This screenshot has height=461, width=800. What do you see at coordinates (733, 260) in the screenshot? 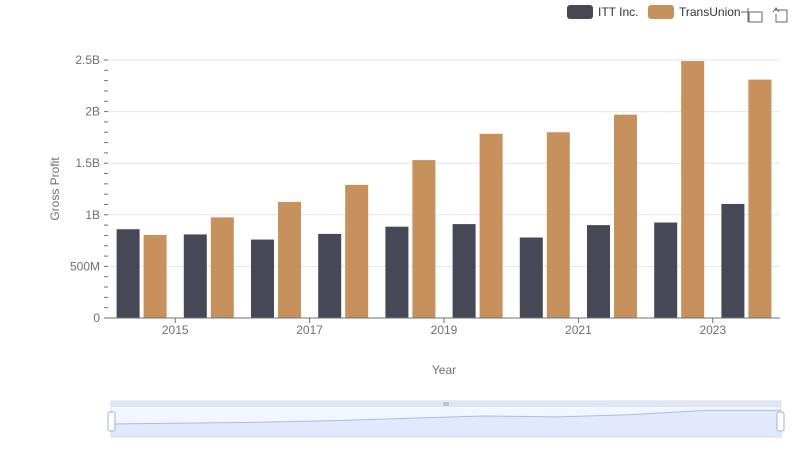
I see `bar-itt-inc-2023` at bounding box center [733, 260].